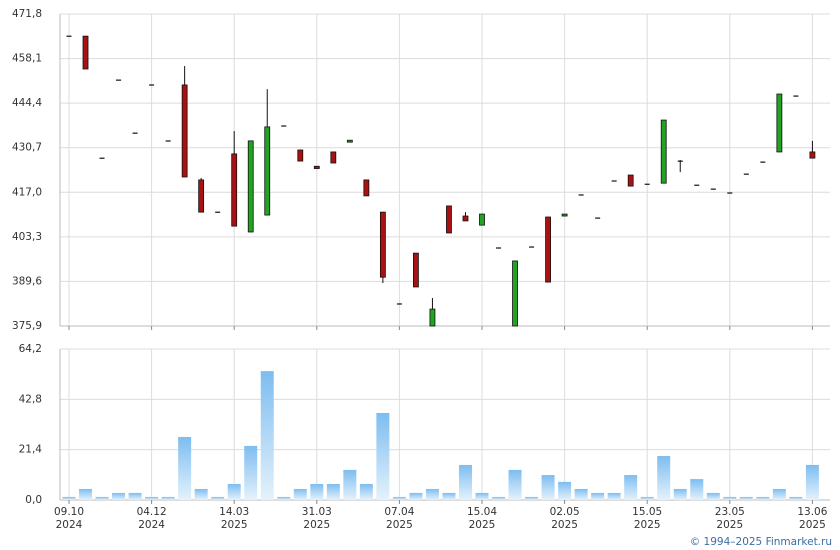 This screenshot has width=840, height=550. I want to click on x-tick-label: 09.10, so click(69, 512).